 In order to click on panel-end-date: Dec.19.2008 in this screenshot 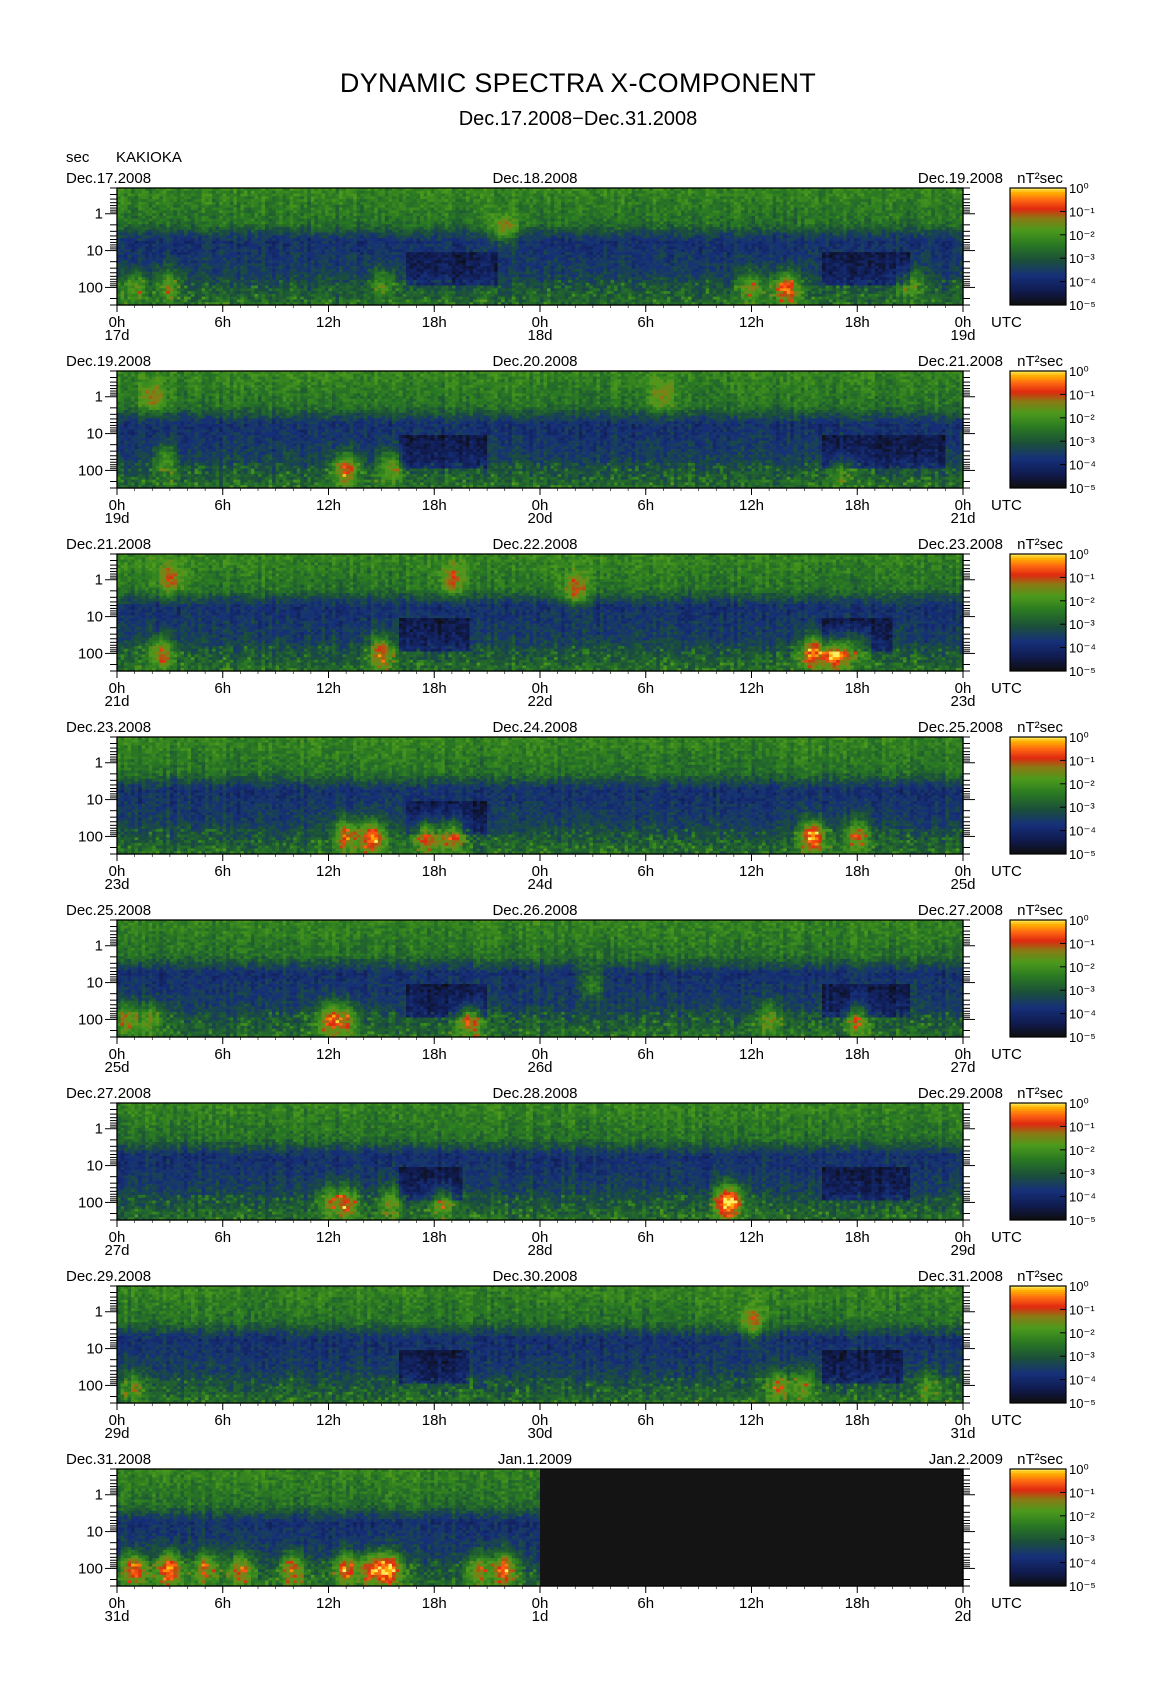, I will do `click(960, 178)`.